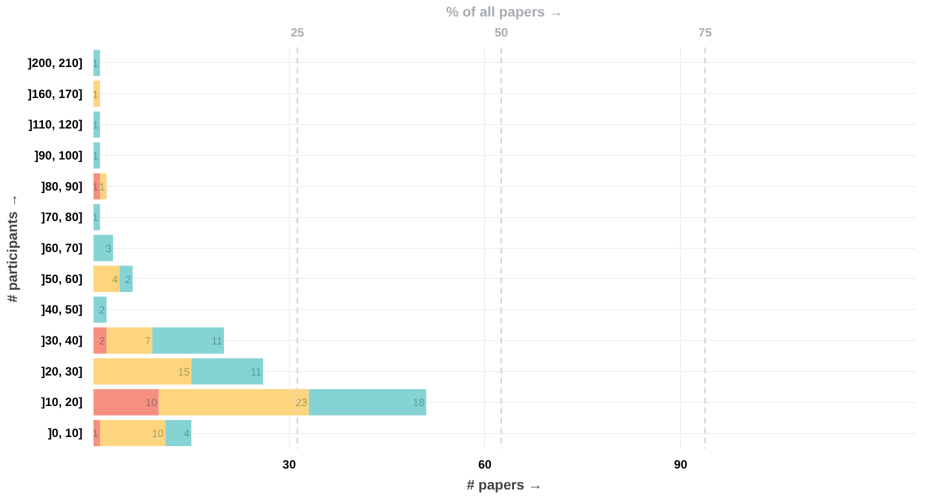 This screenshot has height=503, width=952. What do you see at coordinates (485, 465) in the screenshot?
I see `x-tick-label: 60` at bounding box center [485, 465].